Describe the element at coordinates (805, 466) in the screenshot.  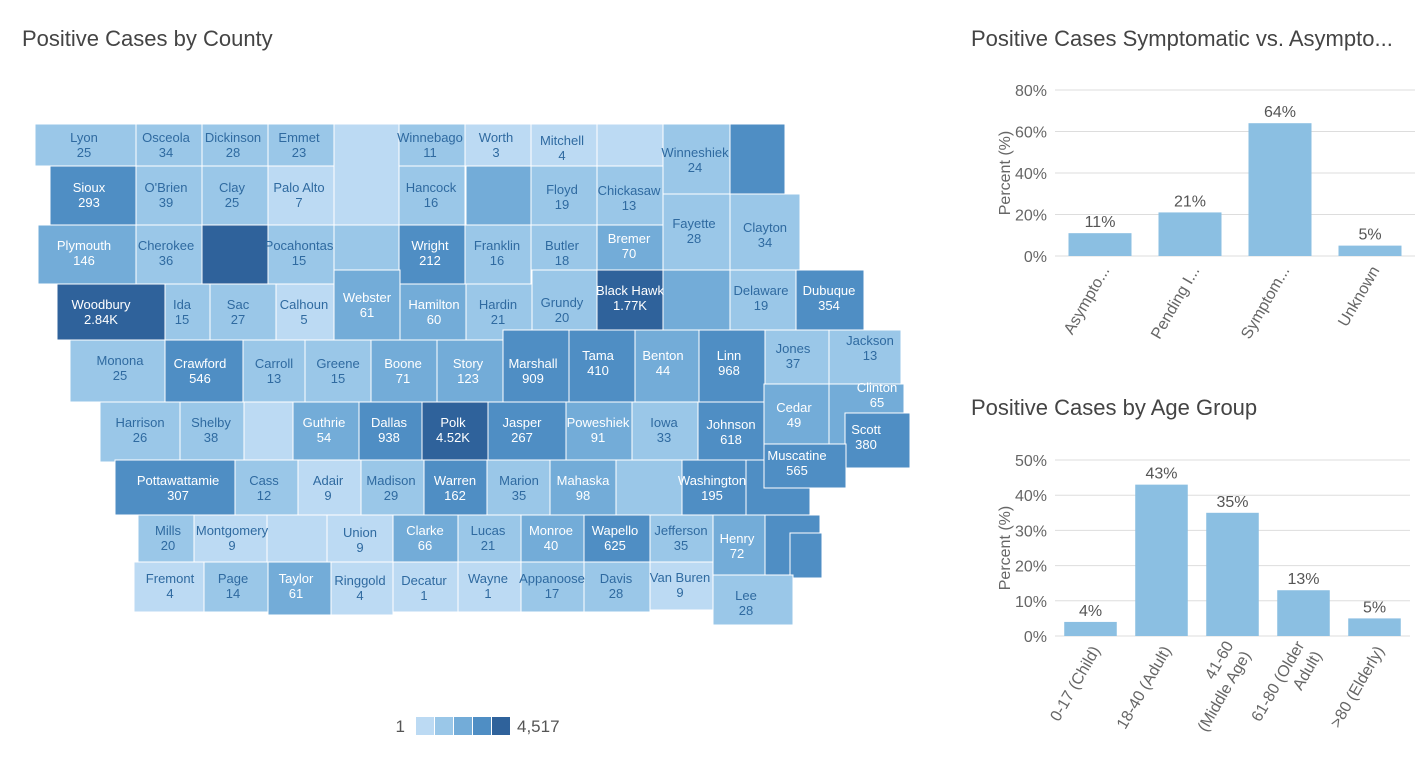
I see `county-muscatine` at that location.